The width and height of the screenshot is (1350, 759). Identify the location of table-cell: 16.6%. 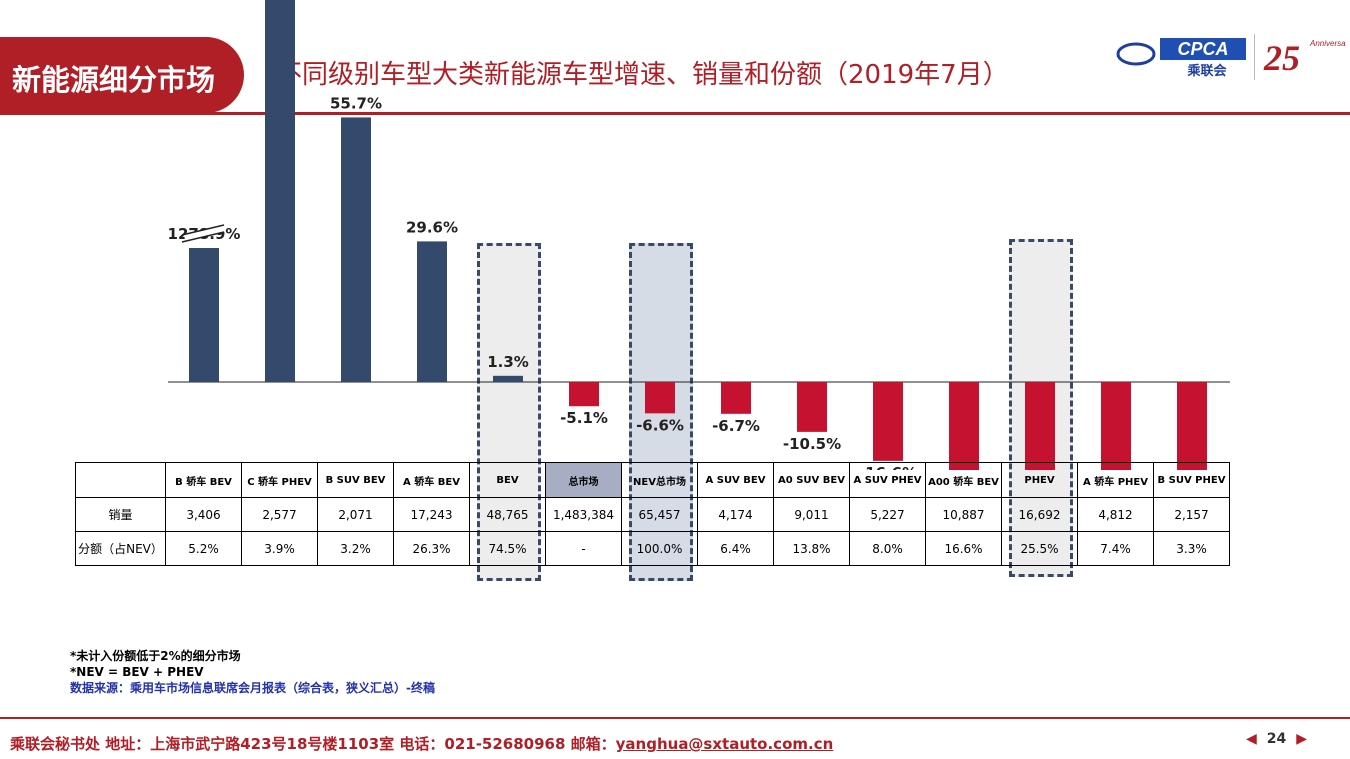
(963, 548).